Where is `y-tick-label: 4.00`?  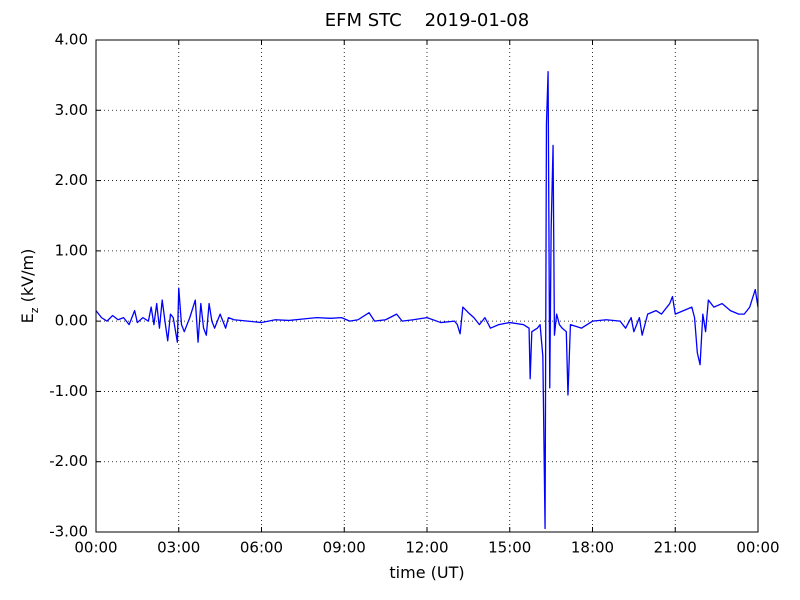 y-tick-label: 4.00 is located at coordinates (71, 40).